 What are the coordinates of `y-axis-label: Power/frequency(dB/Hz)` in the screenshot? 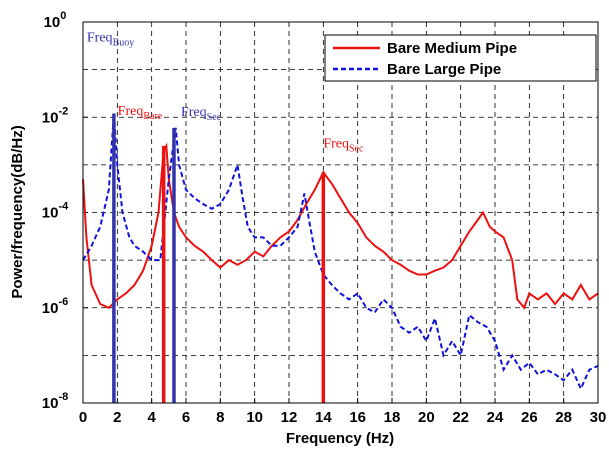 It's located at (17, 211).